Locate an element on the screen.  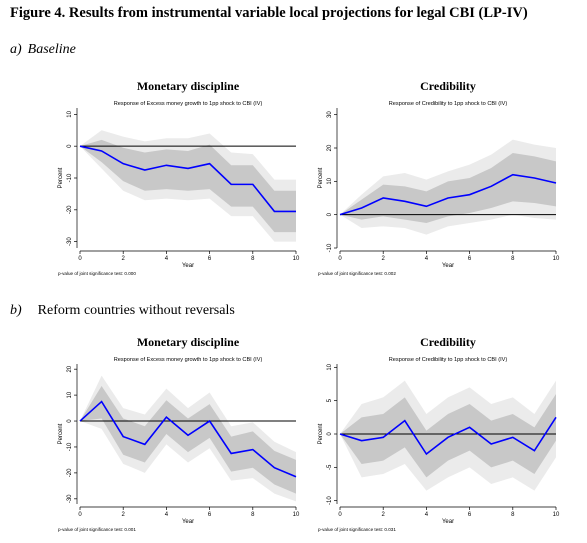
section-a-letter: a) is located at coordinates (16, 49).